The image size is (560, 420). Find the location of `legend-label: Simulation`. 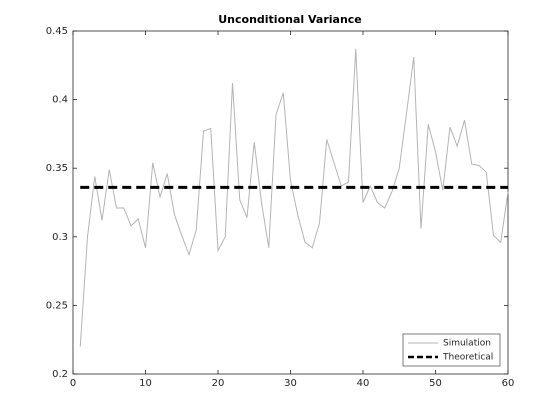

legend-label: Simulation is located at coordinates (467, 344).